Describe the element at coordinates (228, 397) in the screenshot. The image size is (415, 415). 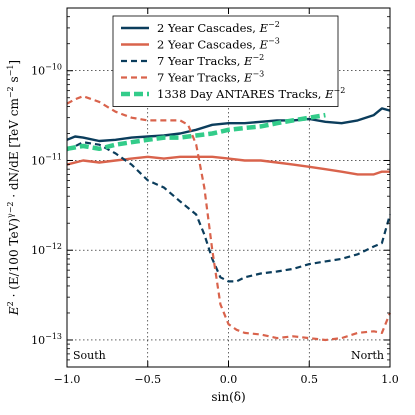
I see `x-axis-label: sin(δ)` at that location.